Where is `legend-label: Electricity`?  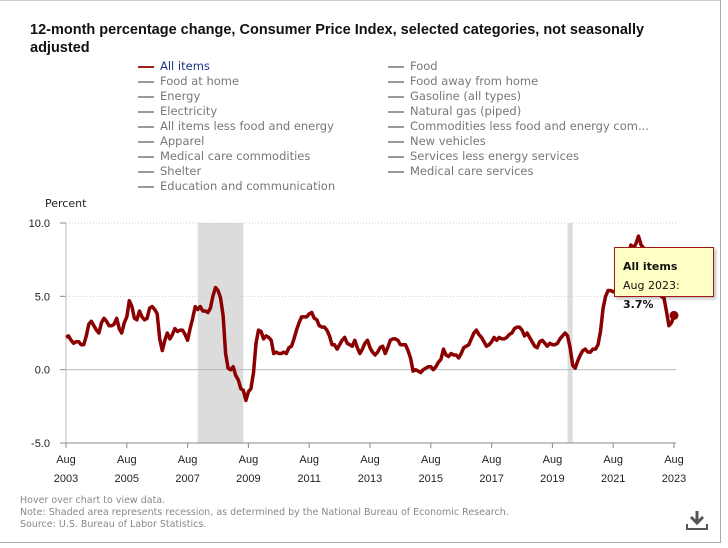
legend-label: Electricity is located at coordinates (189, 111).